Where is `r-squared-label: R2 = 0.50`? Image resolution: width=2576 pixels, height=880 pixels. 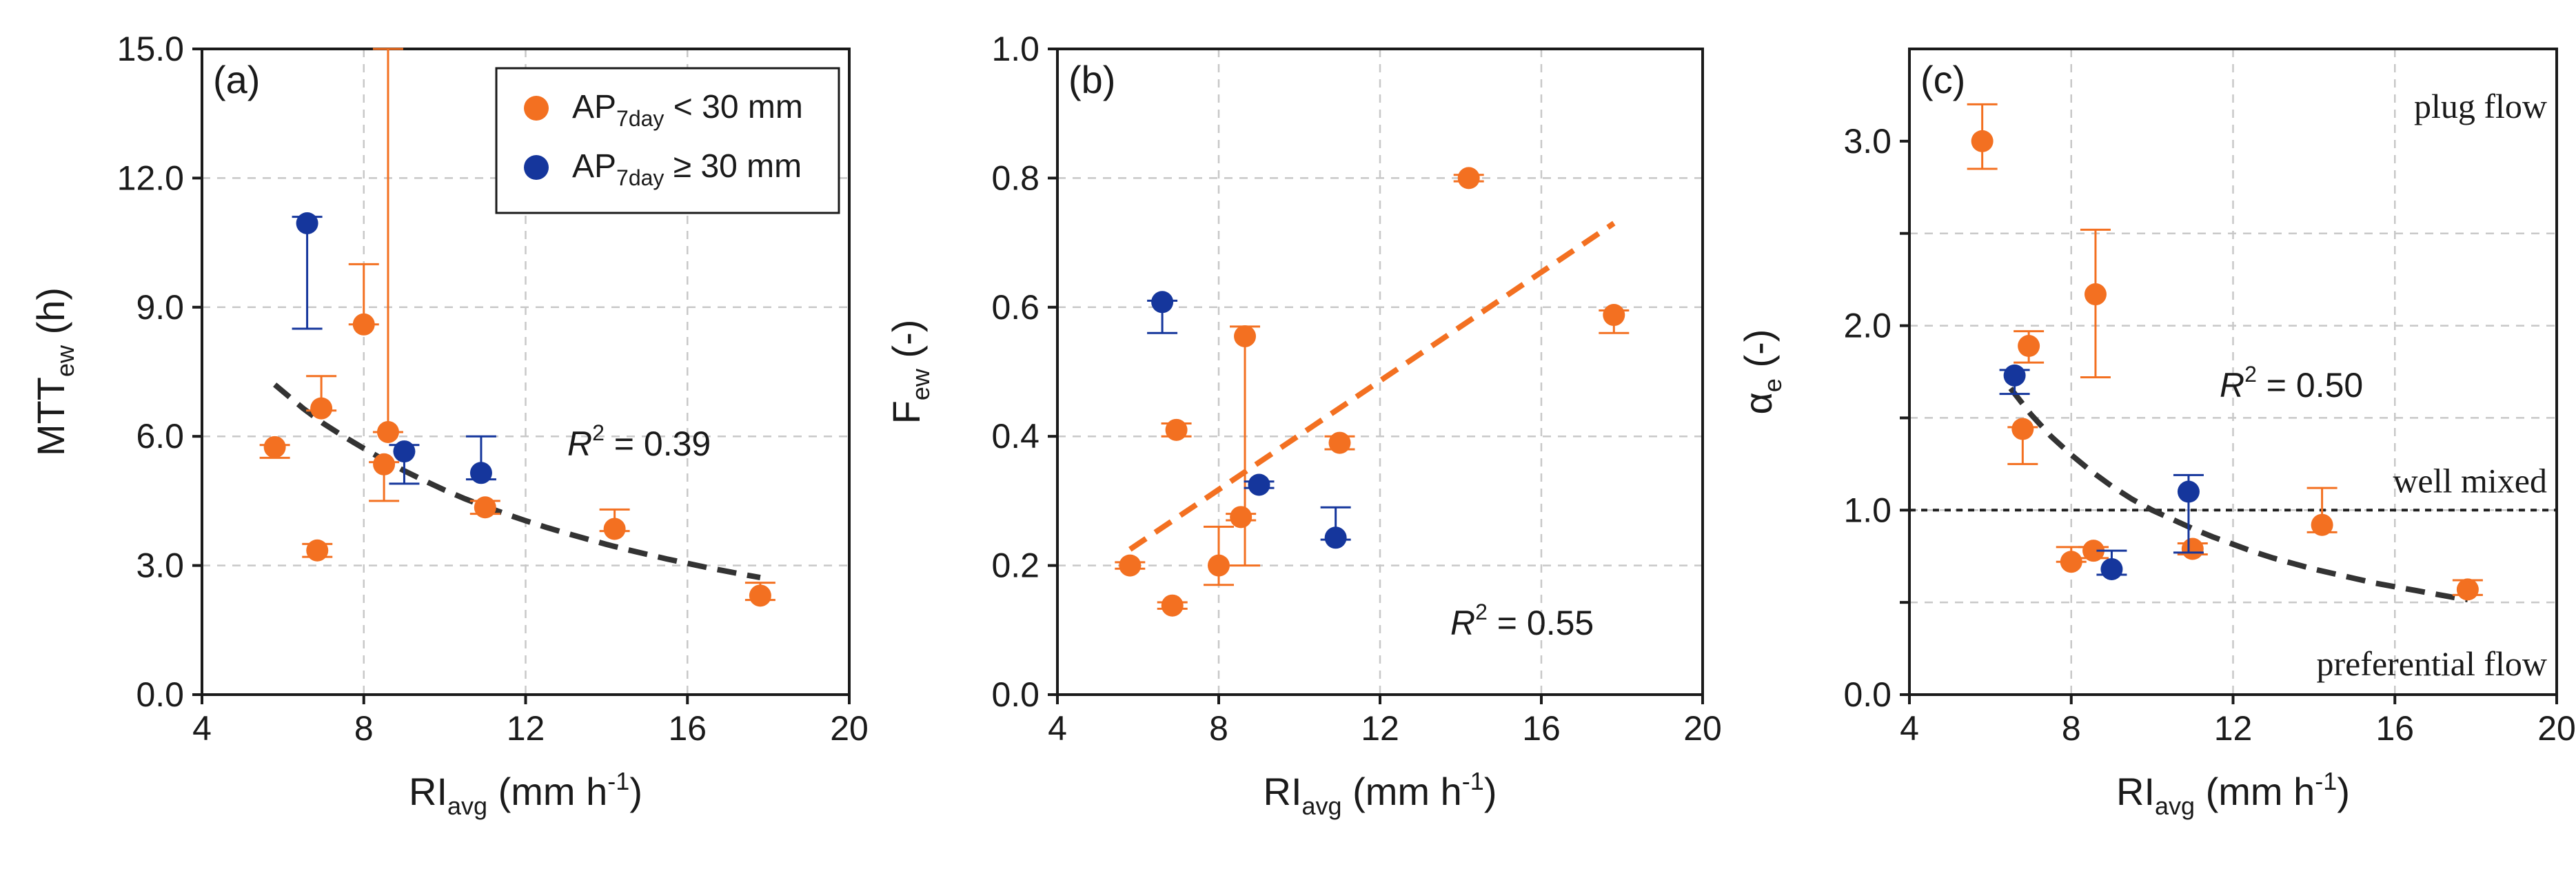 r-squared-label: R2 = 0.50 is located at coordinates (2291, 383).